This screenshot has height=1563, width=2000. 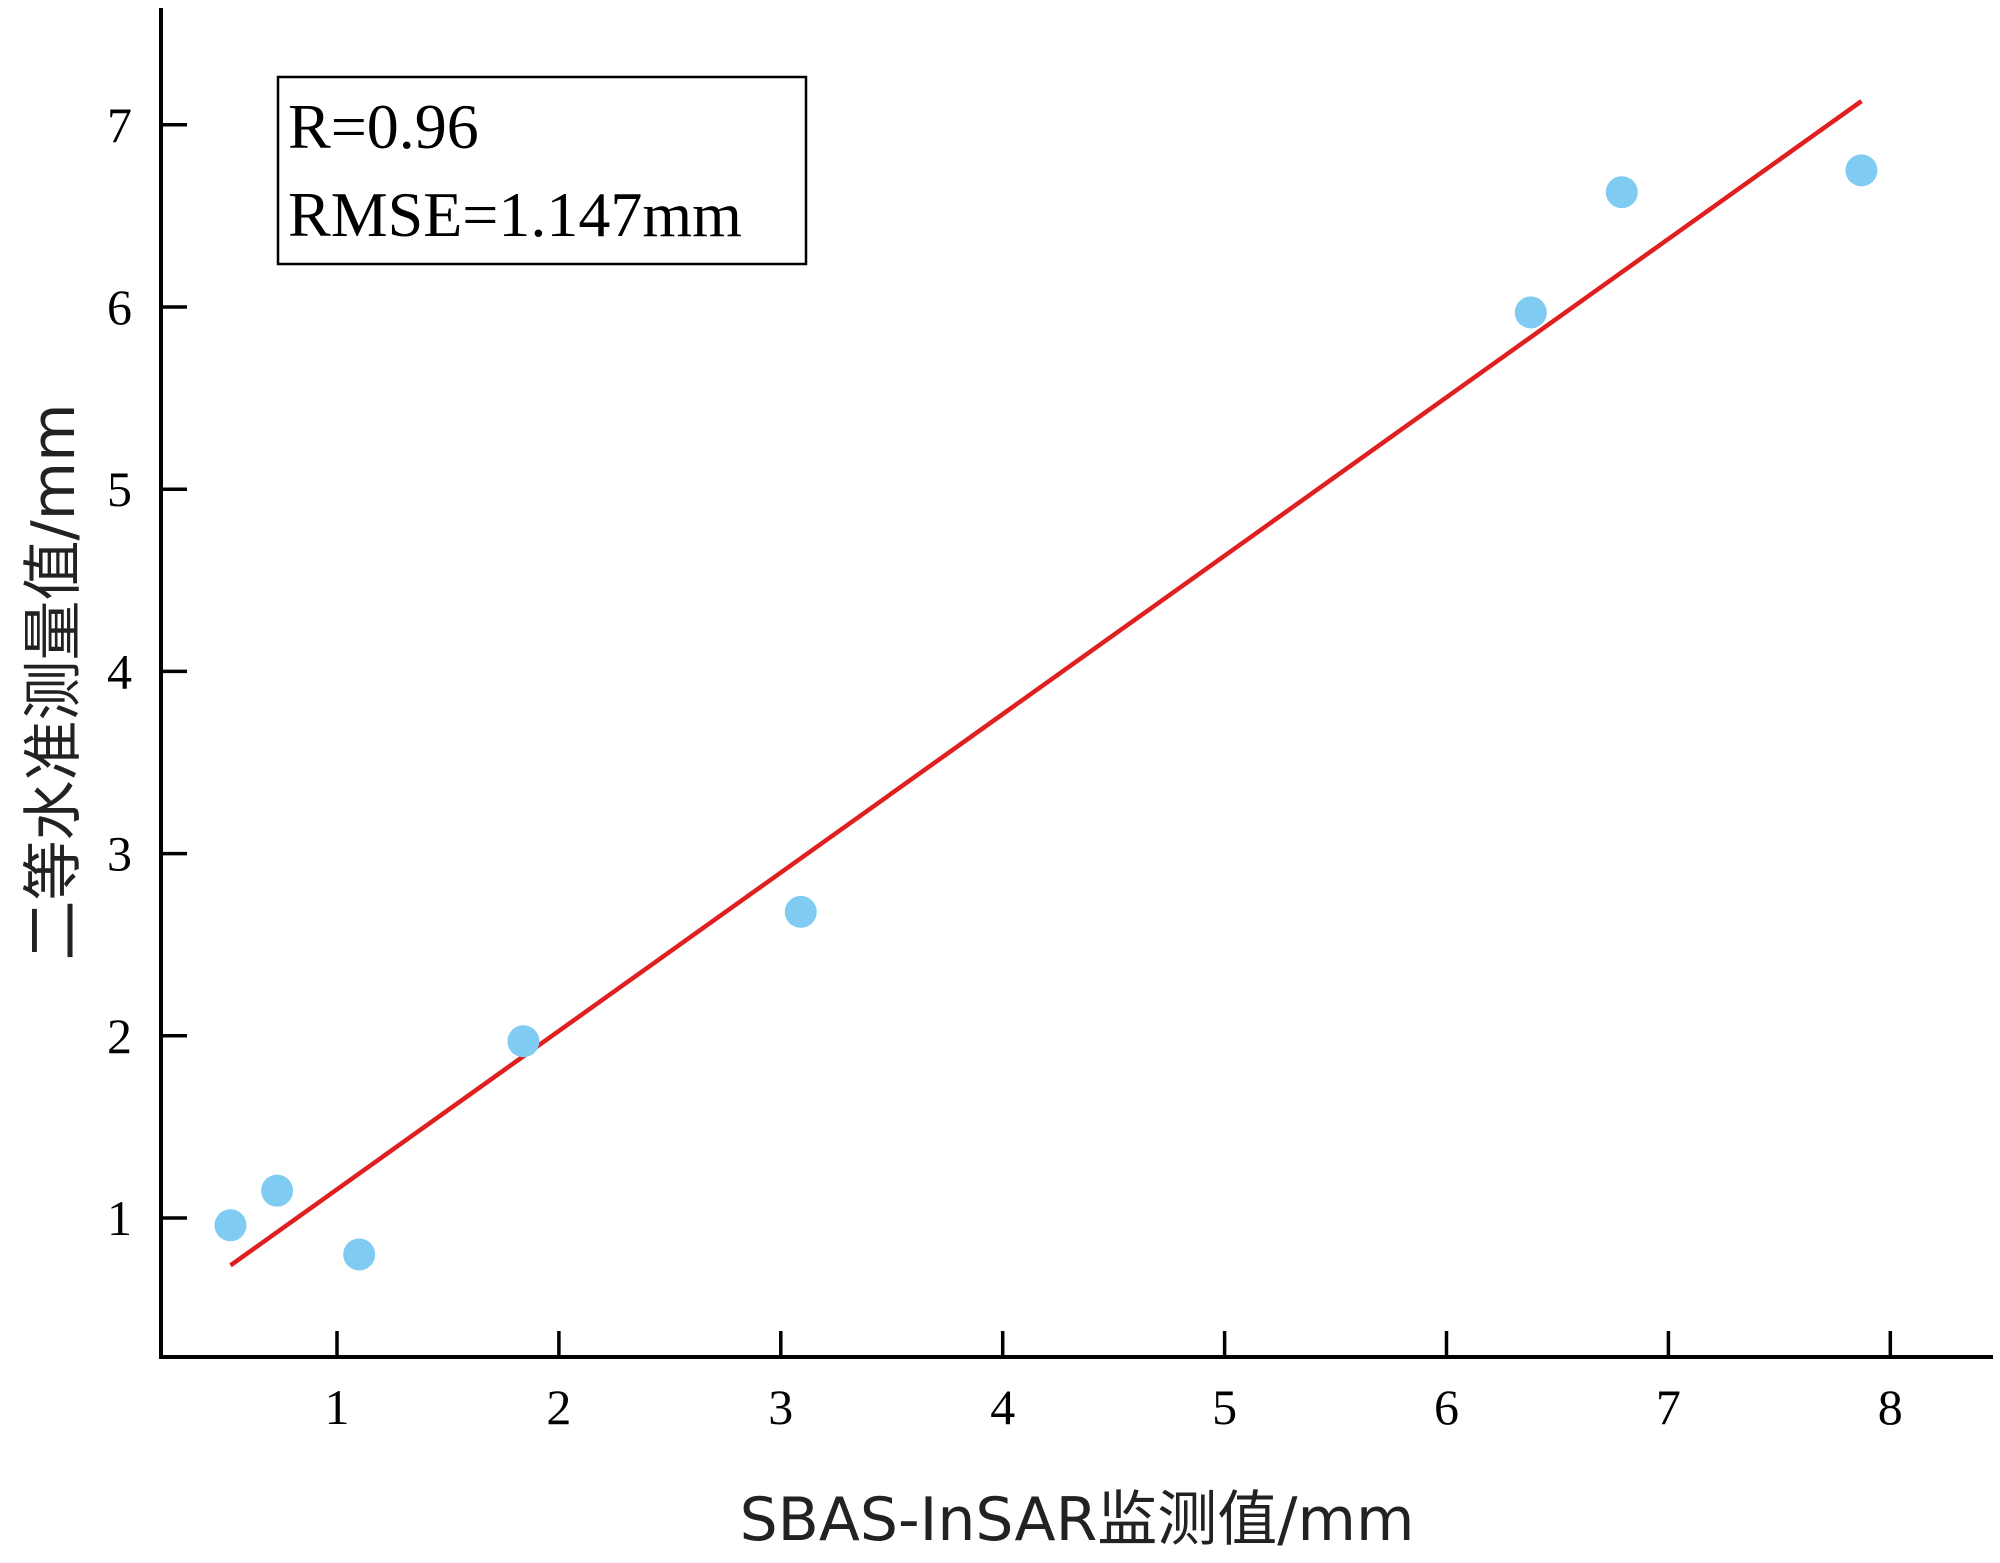 What do you see at coordinates (147, 671) in the screenshot?
I see `y-ticks: 1 2 3 4 5 6 7` at bounding box center [147, 671].